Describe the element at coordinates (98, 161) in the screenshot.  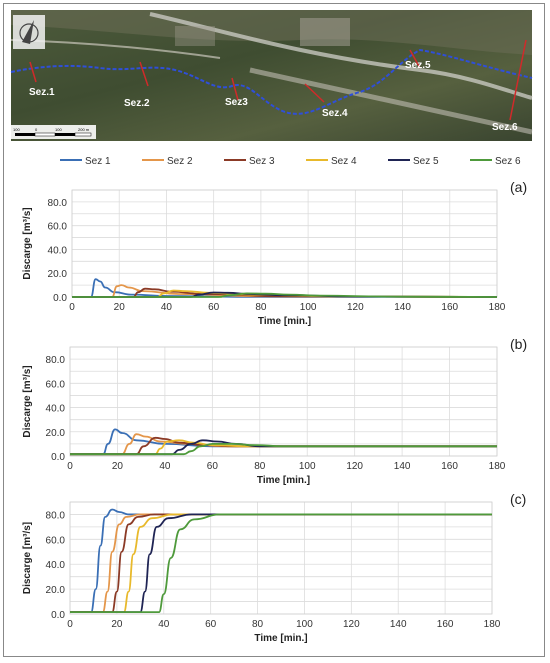
I see `legend-label: Sez 1` at that location.